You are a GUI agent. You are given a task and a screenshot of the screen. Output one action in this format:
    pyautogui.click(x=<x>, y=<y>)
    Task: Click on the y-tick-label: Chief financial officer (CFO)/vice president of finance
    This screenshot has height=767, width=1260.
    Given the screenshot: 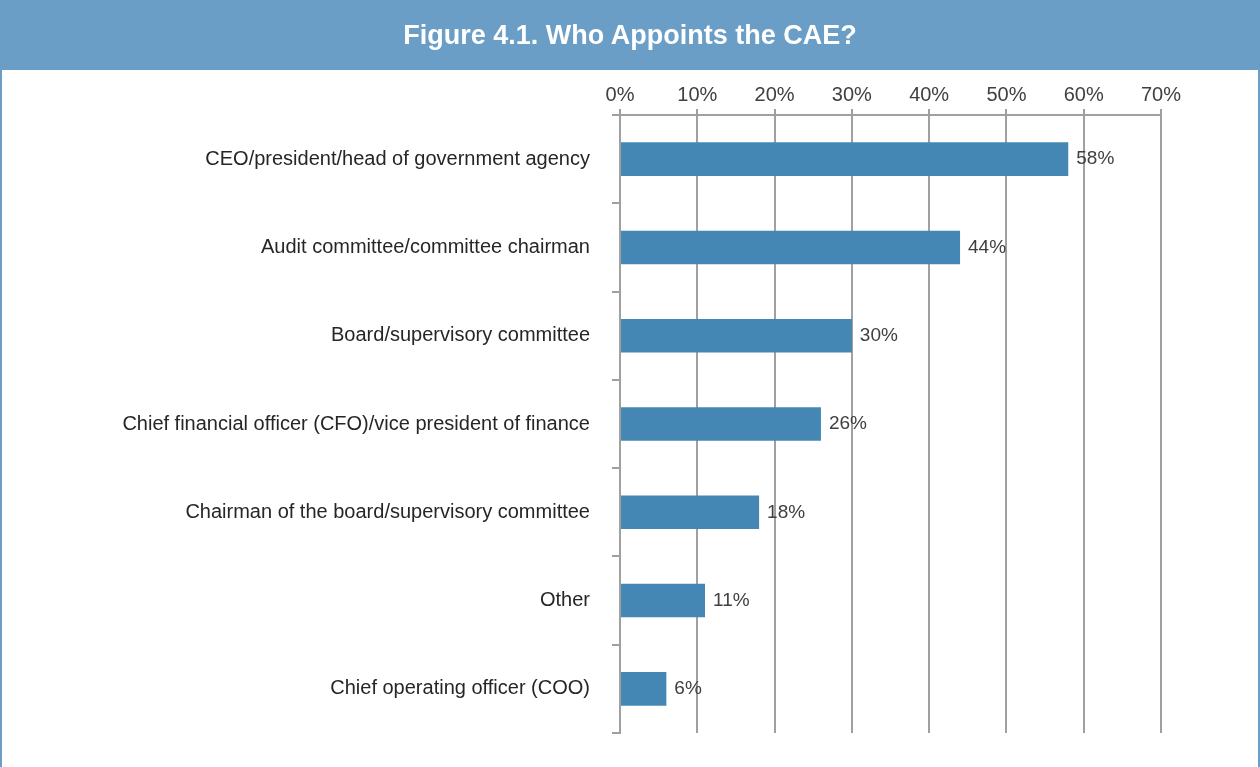 What is the action you would take?
    pyautogui.click(x=356, y=422)
    